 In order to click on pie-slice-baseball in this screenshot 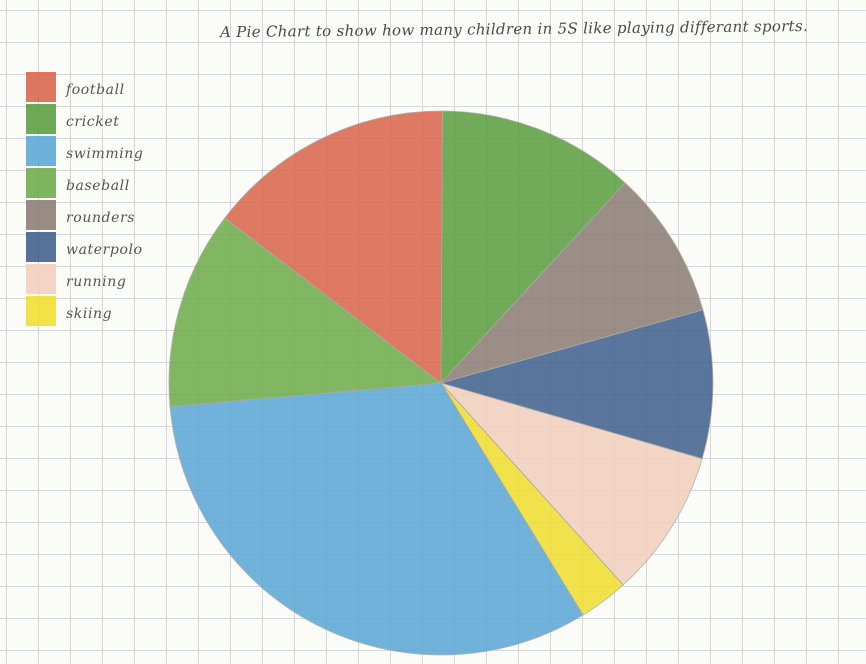, I will do `click(305, 312)`.